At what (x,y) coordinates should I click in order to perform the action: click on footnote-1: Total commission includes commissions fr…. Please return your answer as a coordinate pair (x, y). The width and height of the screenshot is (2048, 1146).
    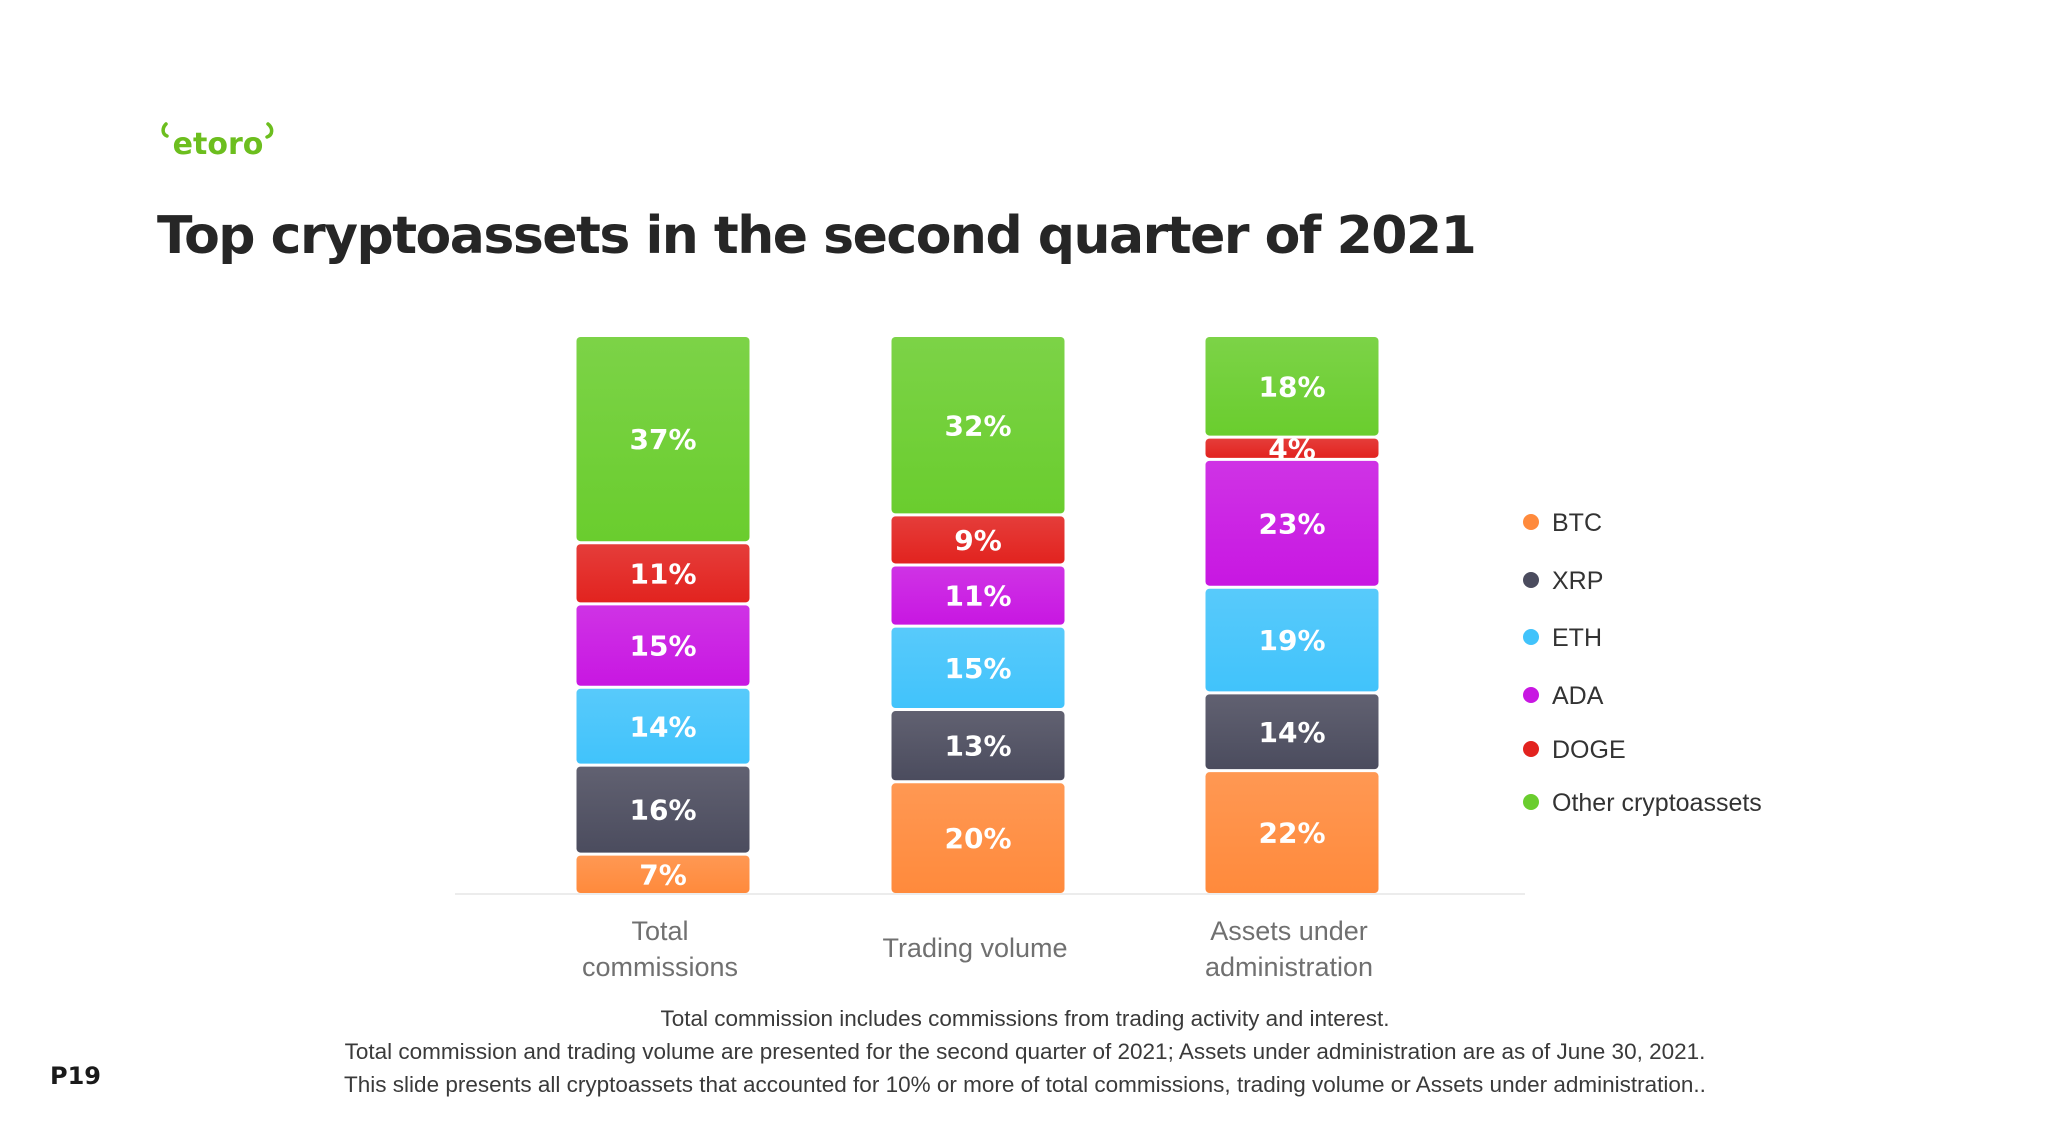
    Looking at the image, I should click on (1025, 1018).